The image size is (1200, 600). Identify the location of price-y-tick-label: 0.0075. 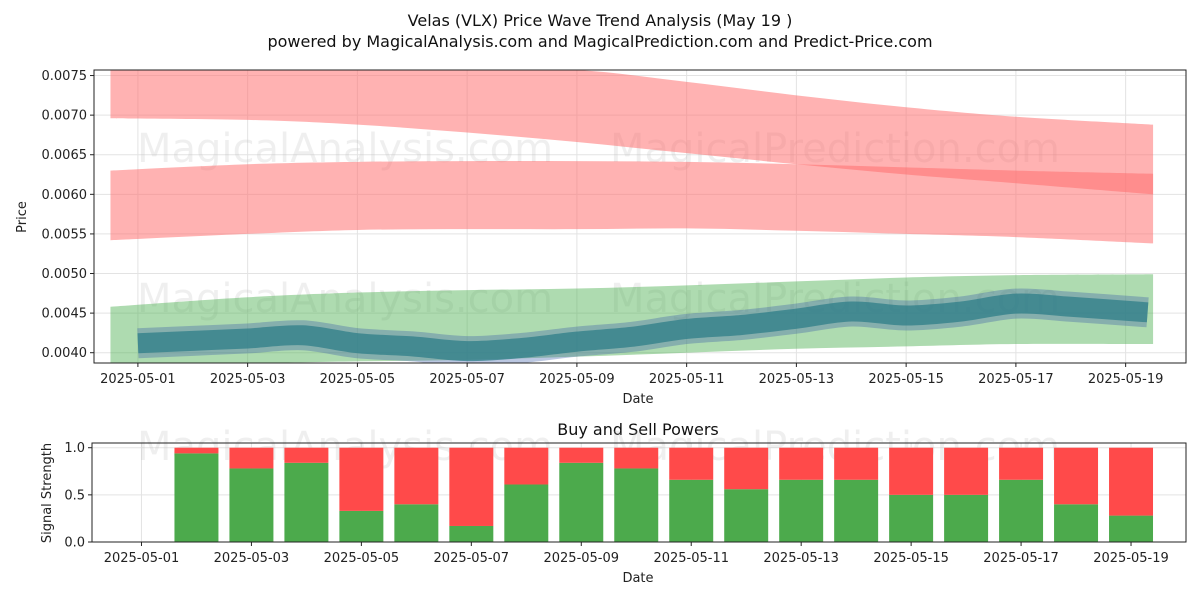
(65, 76).